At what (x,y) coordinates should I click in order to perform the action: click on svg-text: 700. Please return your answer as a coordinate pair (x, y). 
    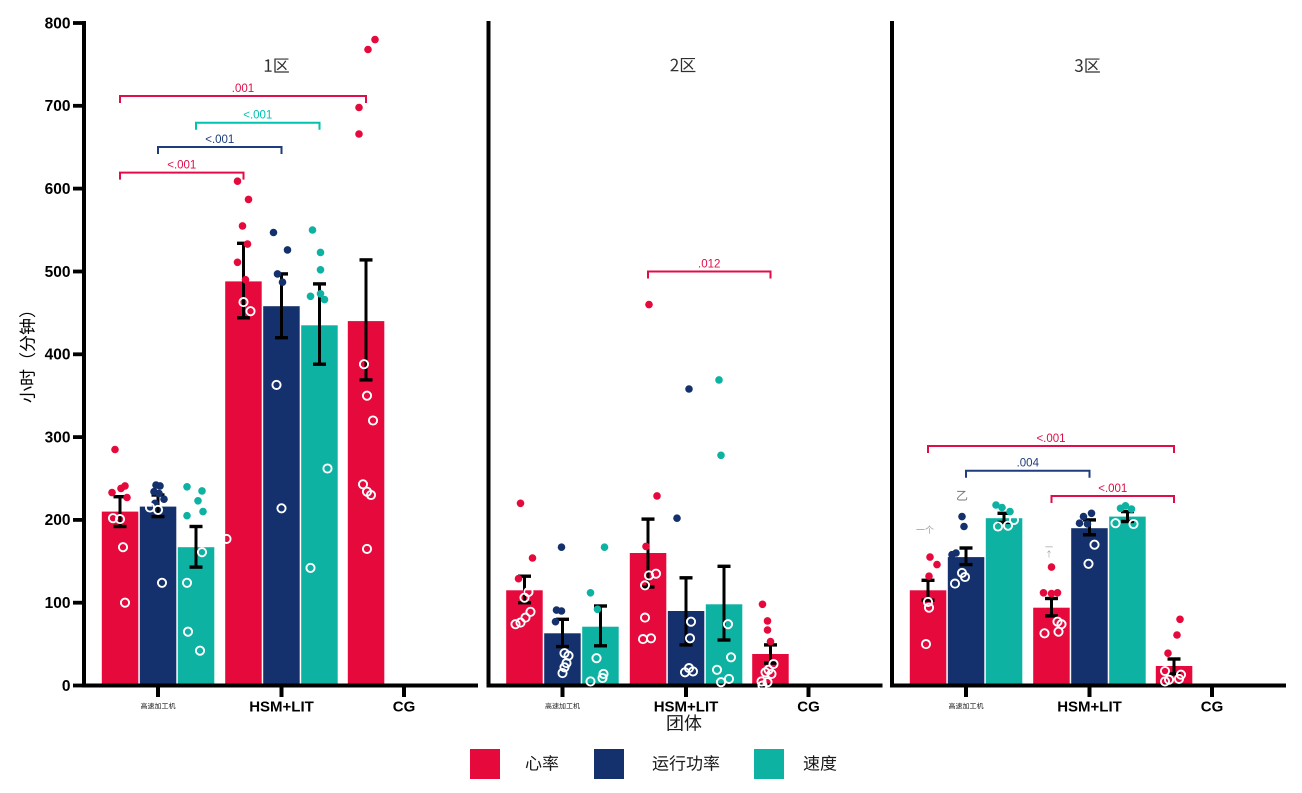
    Looking at the image, I should click on (58, 106).